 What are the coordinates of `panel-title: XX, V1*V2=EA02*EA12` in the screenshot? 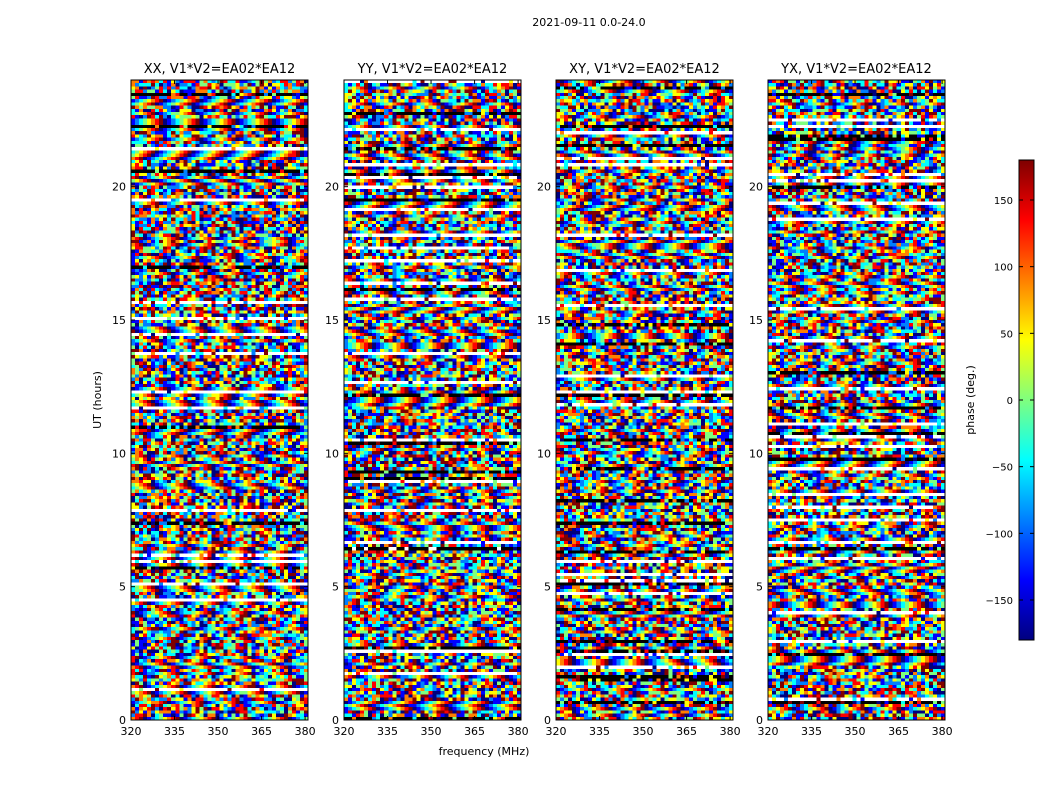 It's located at (220, 69).